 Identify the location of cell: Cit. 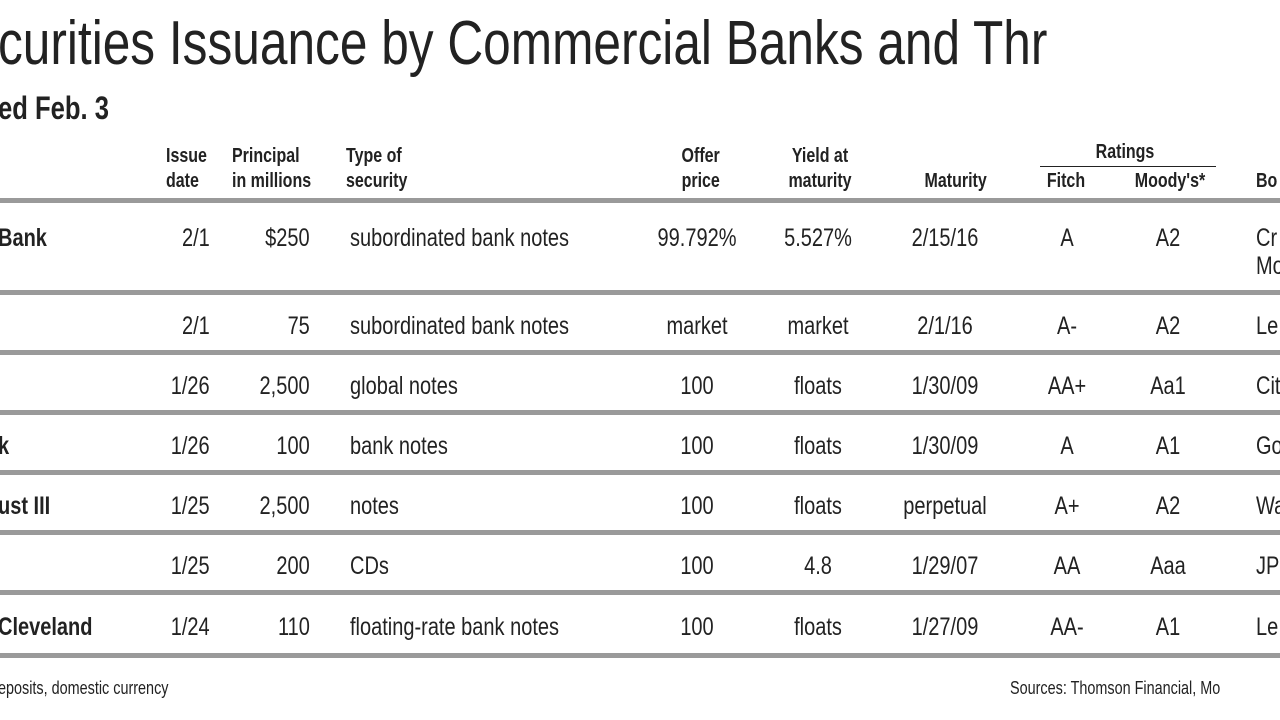
(1268, 385).